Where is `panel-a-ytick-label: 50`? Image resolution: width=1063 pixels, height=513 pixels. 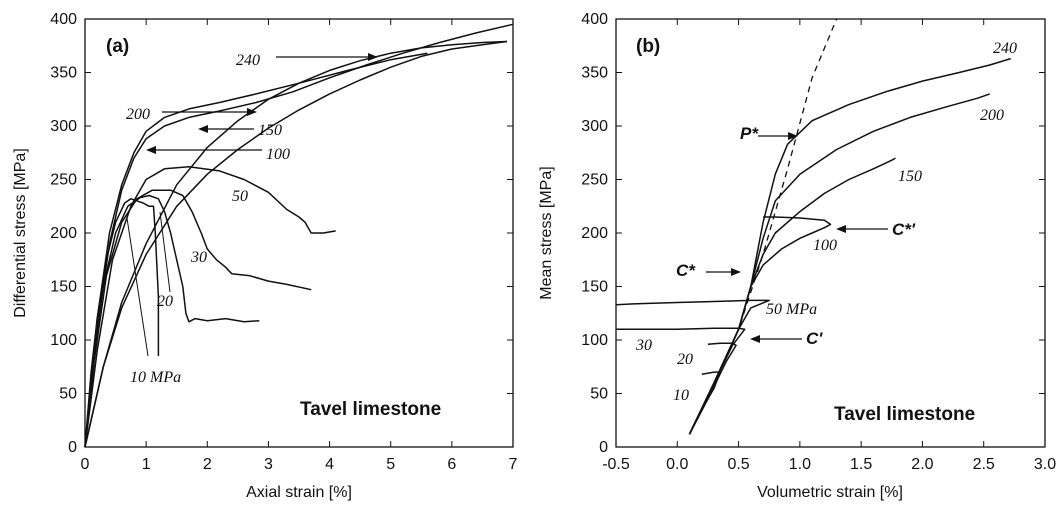 panel-a-ytick-label: 50 is located at coordinates (68, 394).